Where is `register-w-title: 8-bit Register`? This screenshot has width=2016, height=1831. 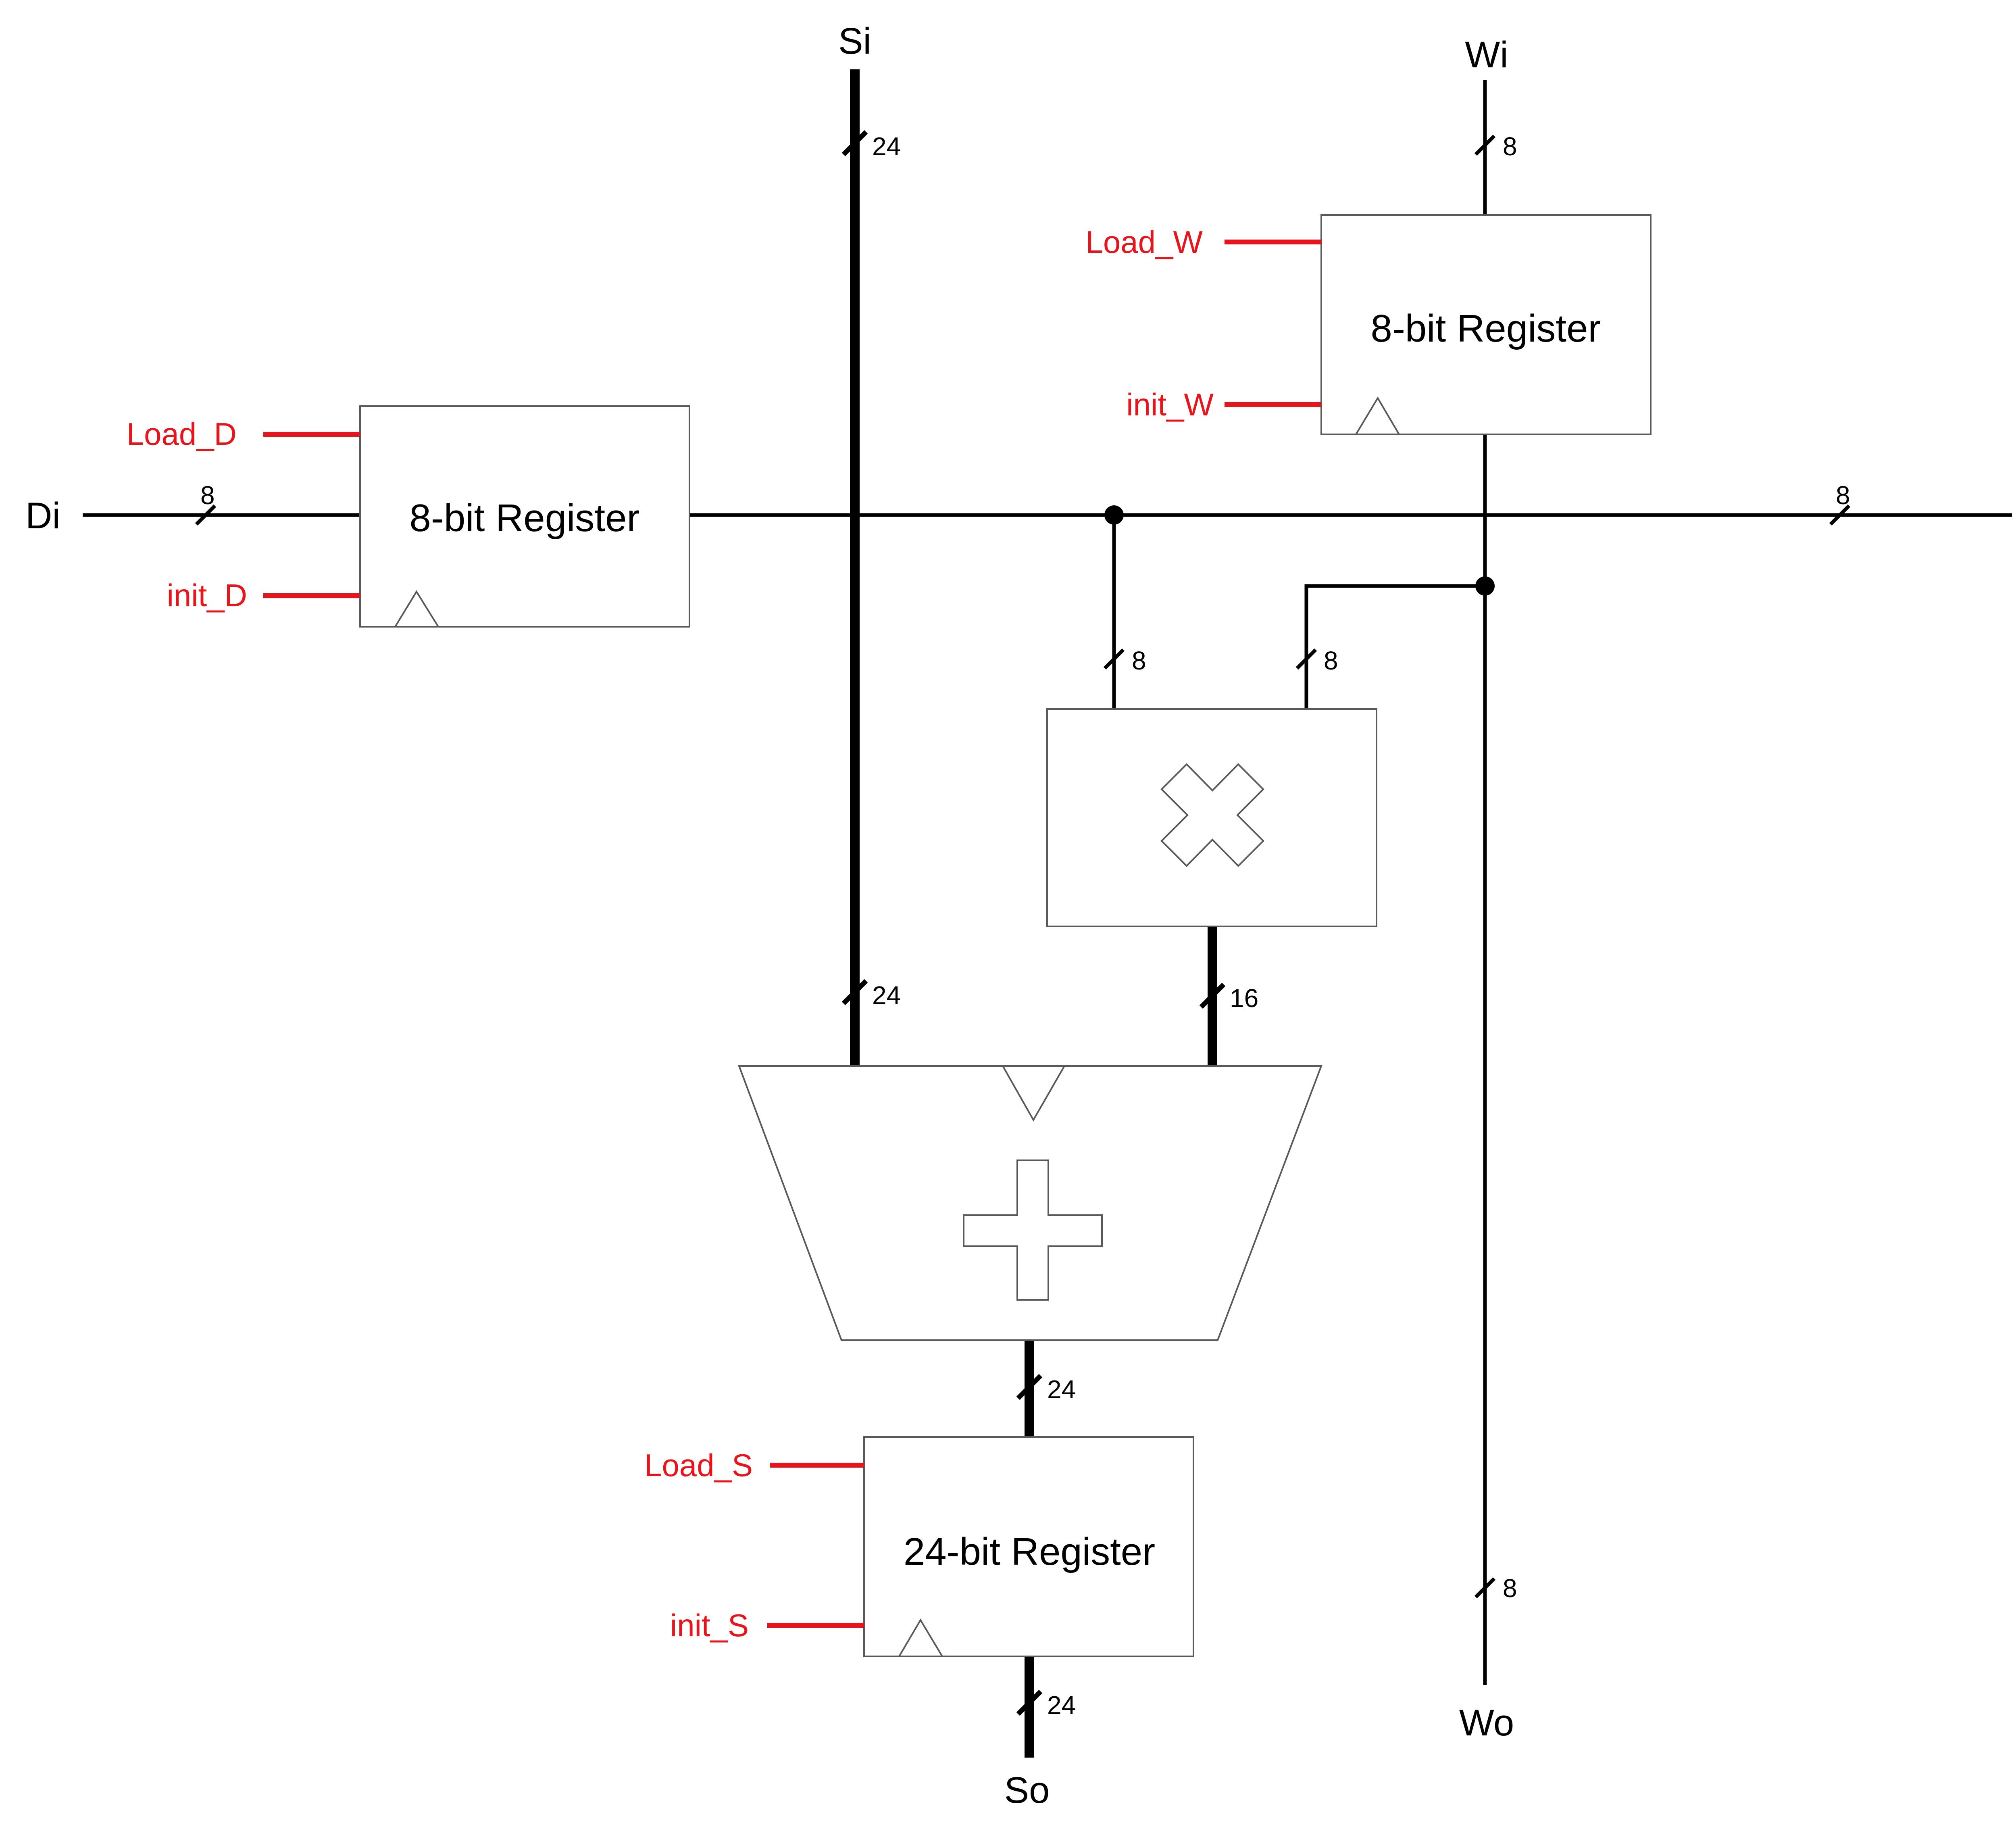 register-w-title: 8-bit Register is located at coordinates (1486, 328).